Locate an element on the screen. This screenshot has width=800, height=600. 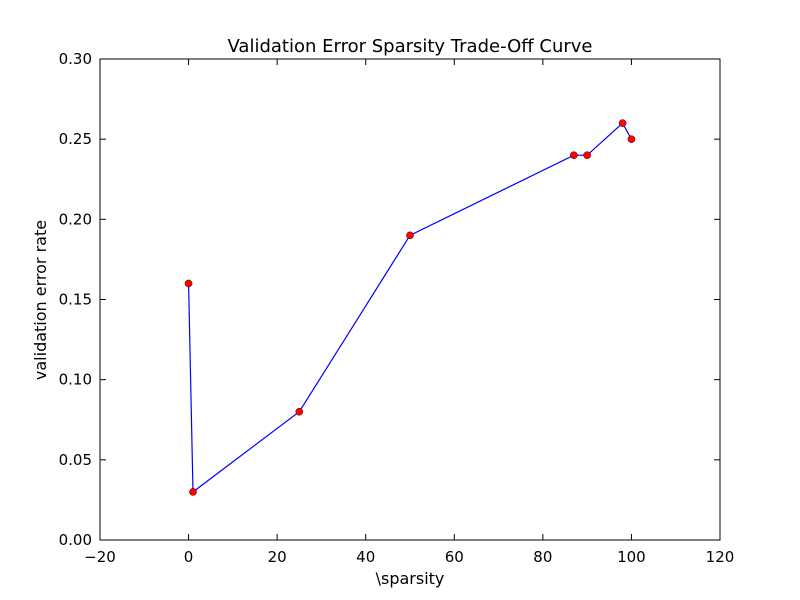
x-tick-label: 120 is located at coordinates (720, 557).